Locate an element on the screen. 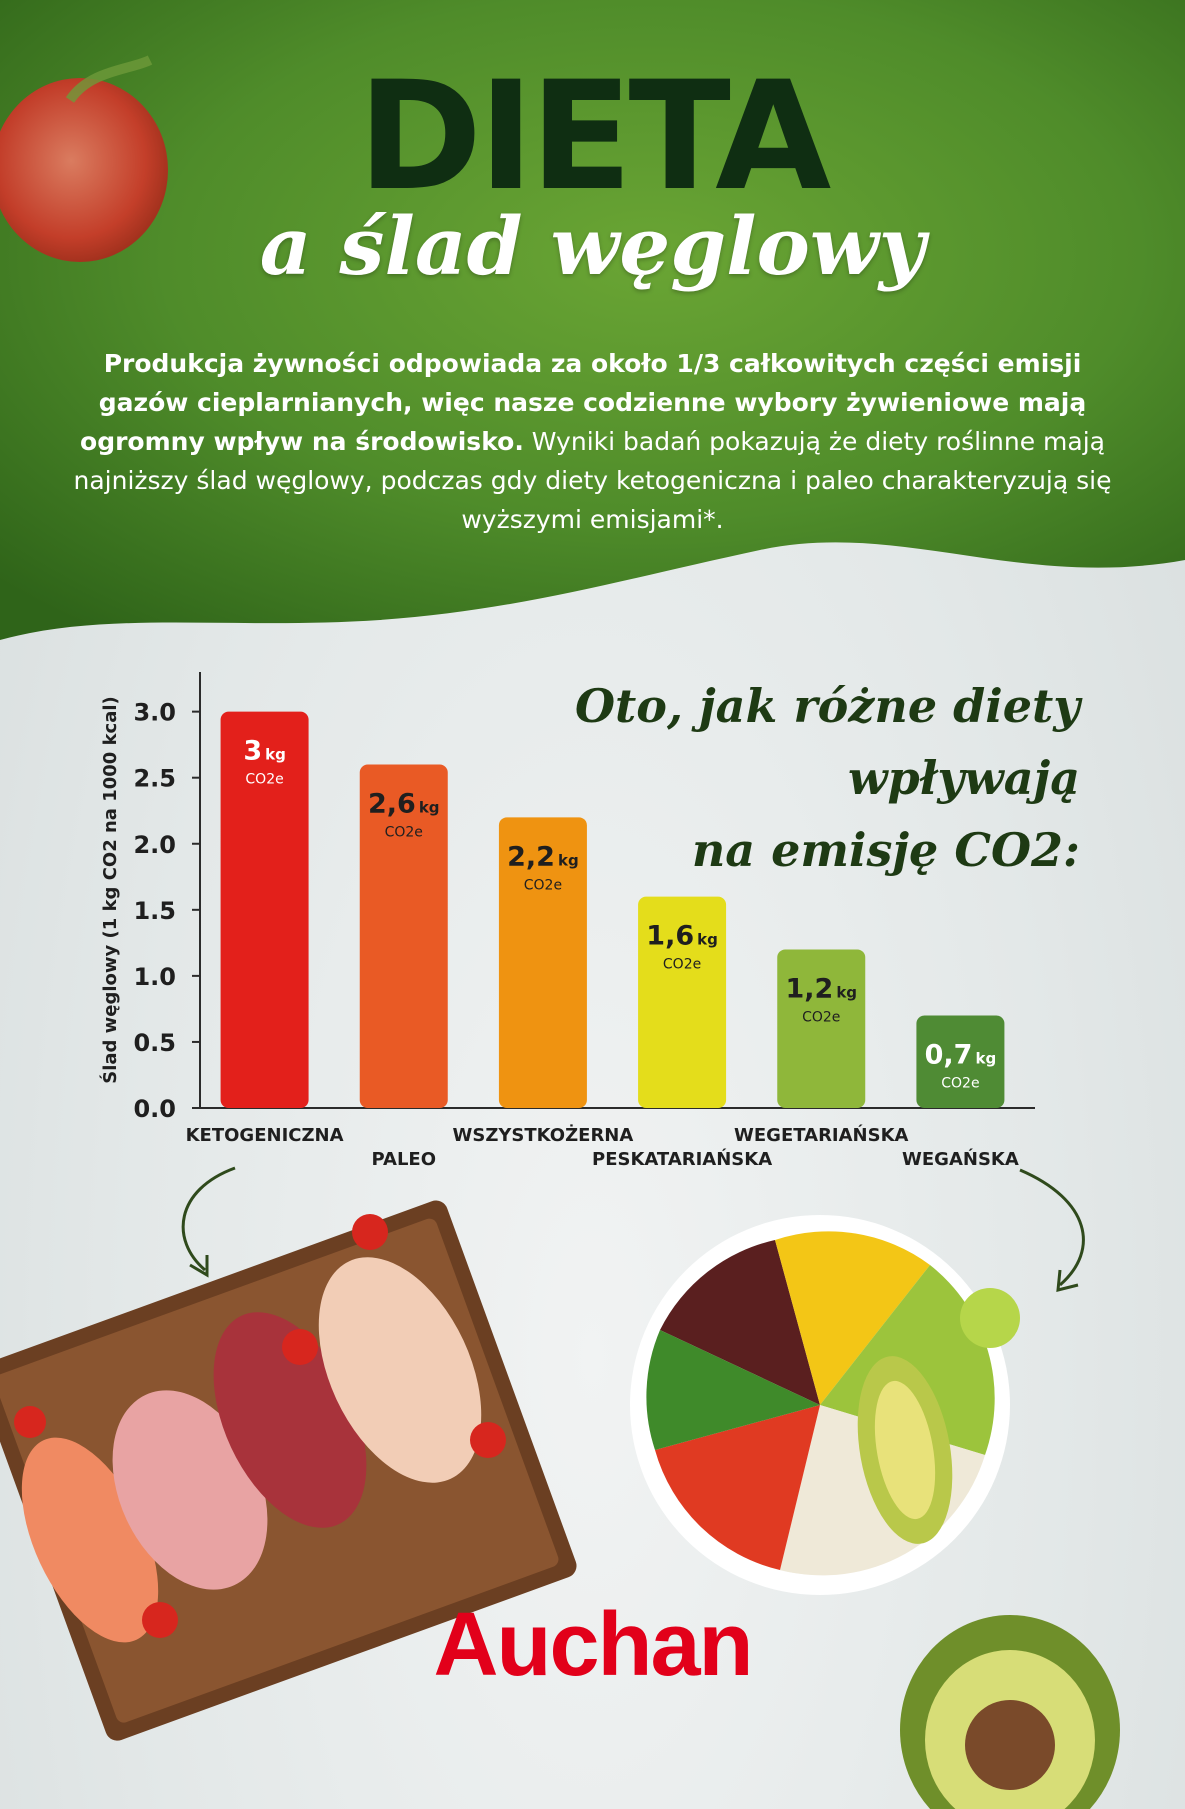 This screenshot has height=1809, width=1185. arrow-left-icon is located at coordinates (208, 1219).